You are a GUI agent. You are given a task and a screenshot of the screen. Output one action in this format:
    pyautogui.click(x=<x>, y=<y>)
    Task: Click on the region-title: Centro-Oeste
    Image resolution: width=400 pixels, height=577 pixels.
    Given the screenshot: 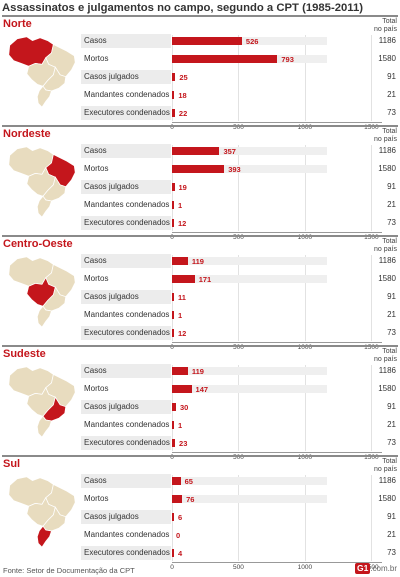 What is the action you would take?
    pyautogui.click(x=38, y=244)
    